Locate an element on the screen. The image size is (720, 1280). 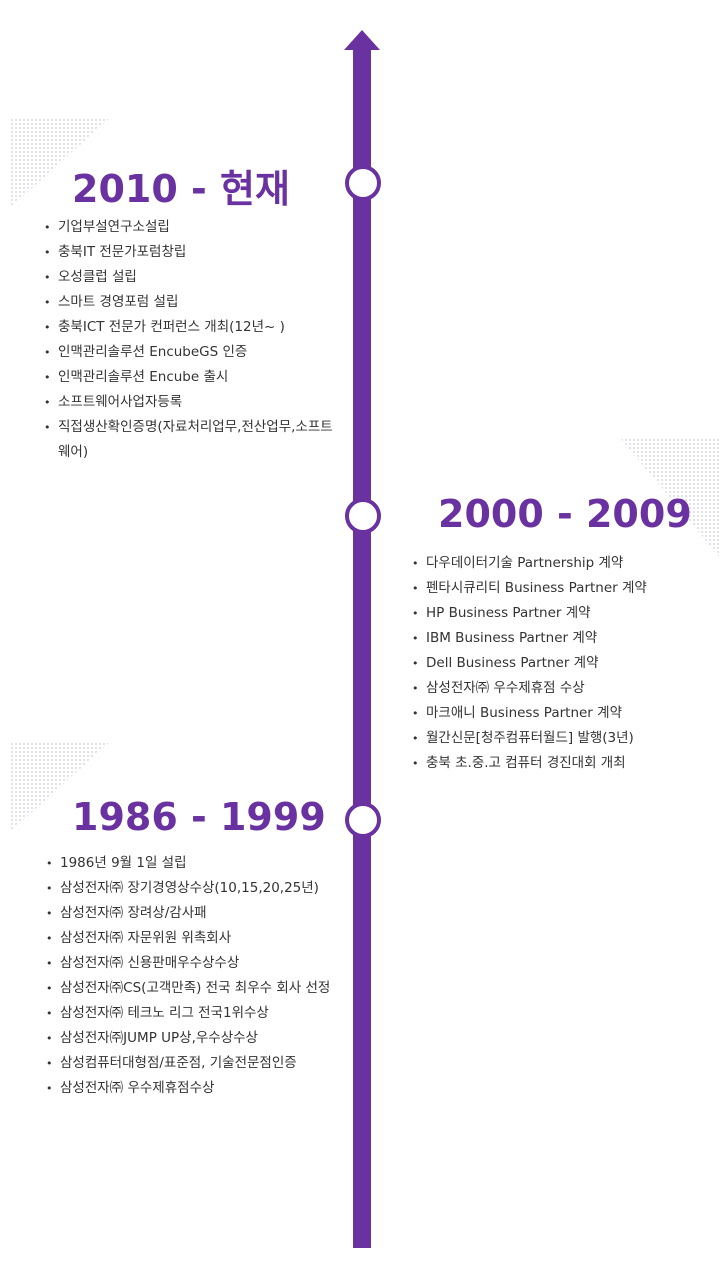
list-item: 다우데이터기술 Partnership 계약 is located at coordinates (562, 563).